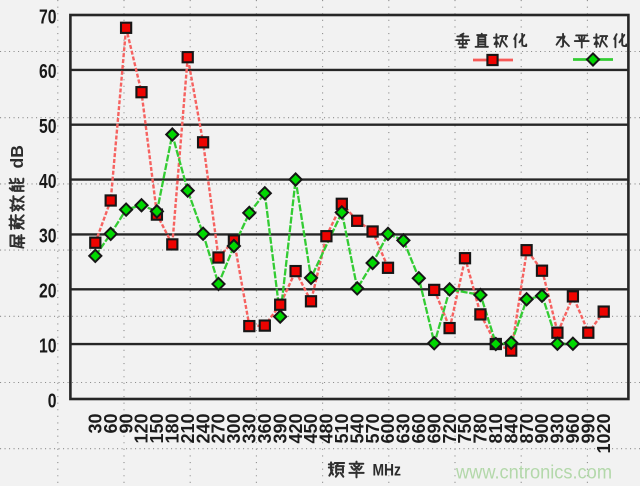 The height and width of the screenshot is (486, 640). Describe the element at coordinates (234, 429) in the screenshot. I see `svg-text: 300` at that location.